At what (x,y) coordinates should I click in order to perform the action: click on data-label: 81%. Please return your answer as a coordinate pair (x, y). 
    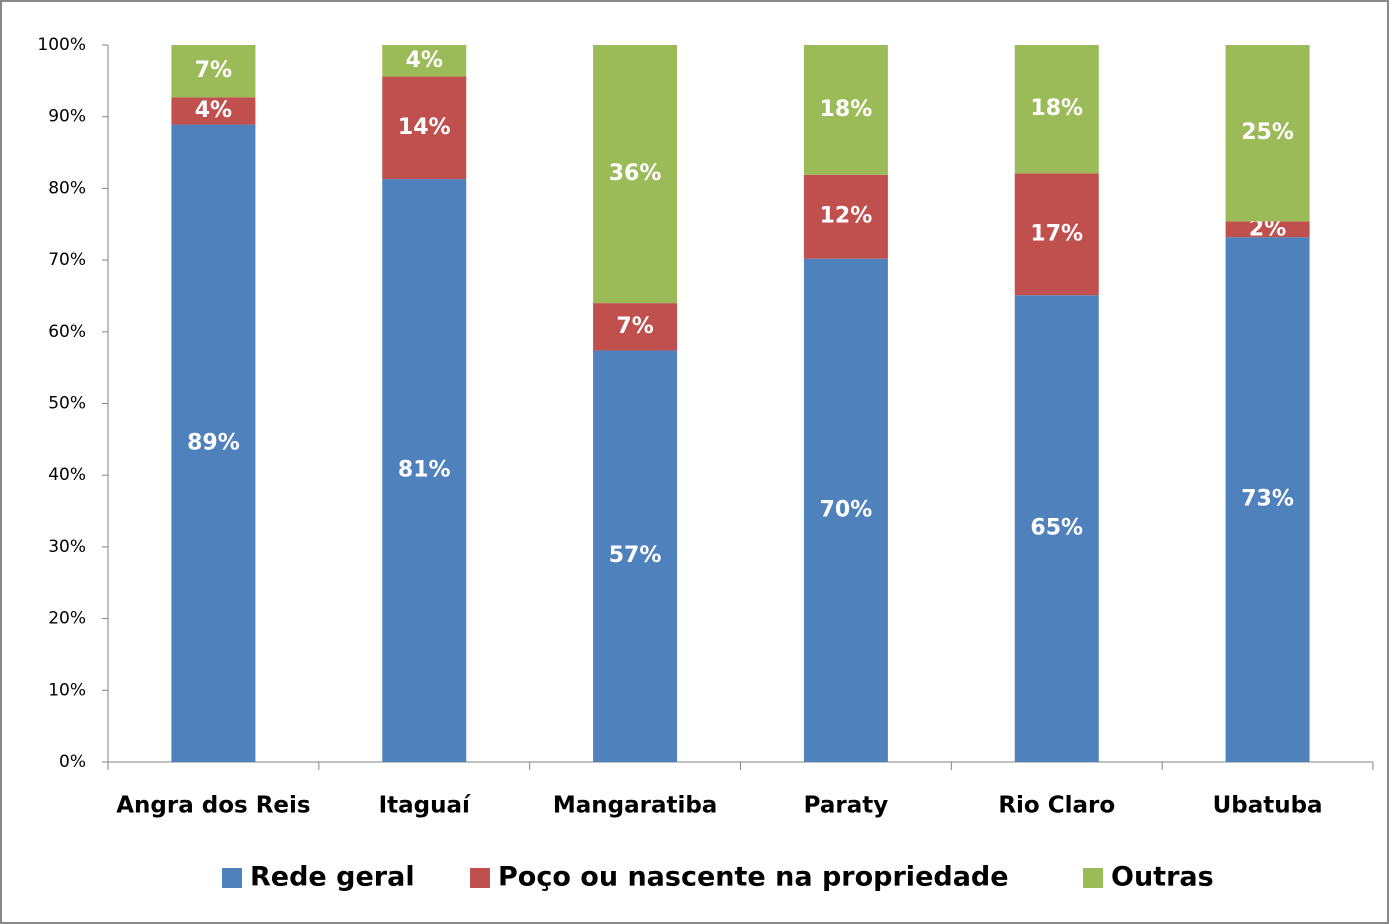
    Looking at the image, I should click on (424, 470).